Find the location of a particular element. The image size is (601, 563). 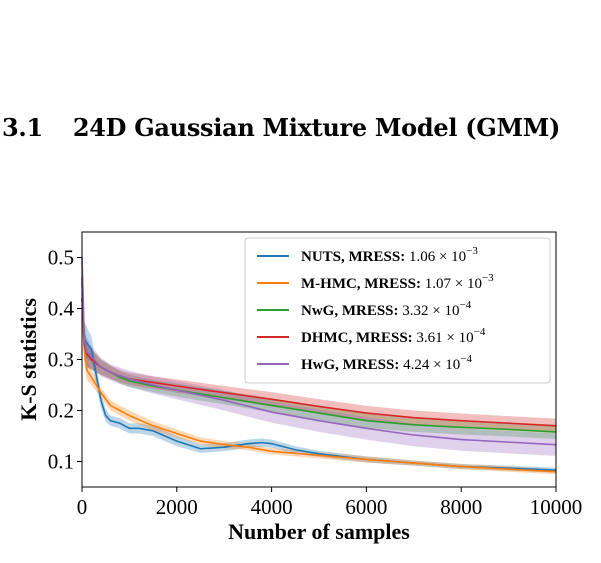

y-tick-label: 0.3 is located at coordinates (61, 360).